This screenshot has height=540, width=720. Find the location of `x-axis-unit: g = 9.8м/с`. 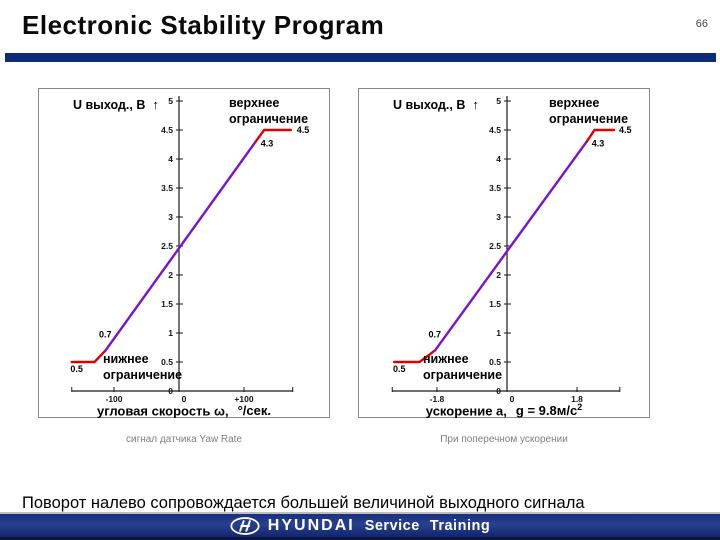

x-axis-unit: g = 9.8м/с is located at coordinates (546, 411).